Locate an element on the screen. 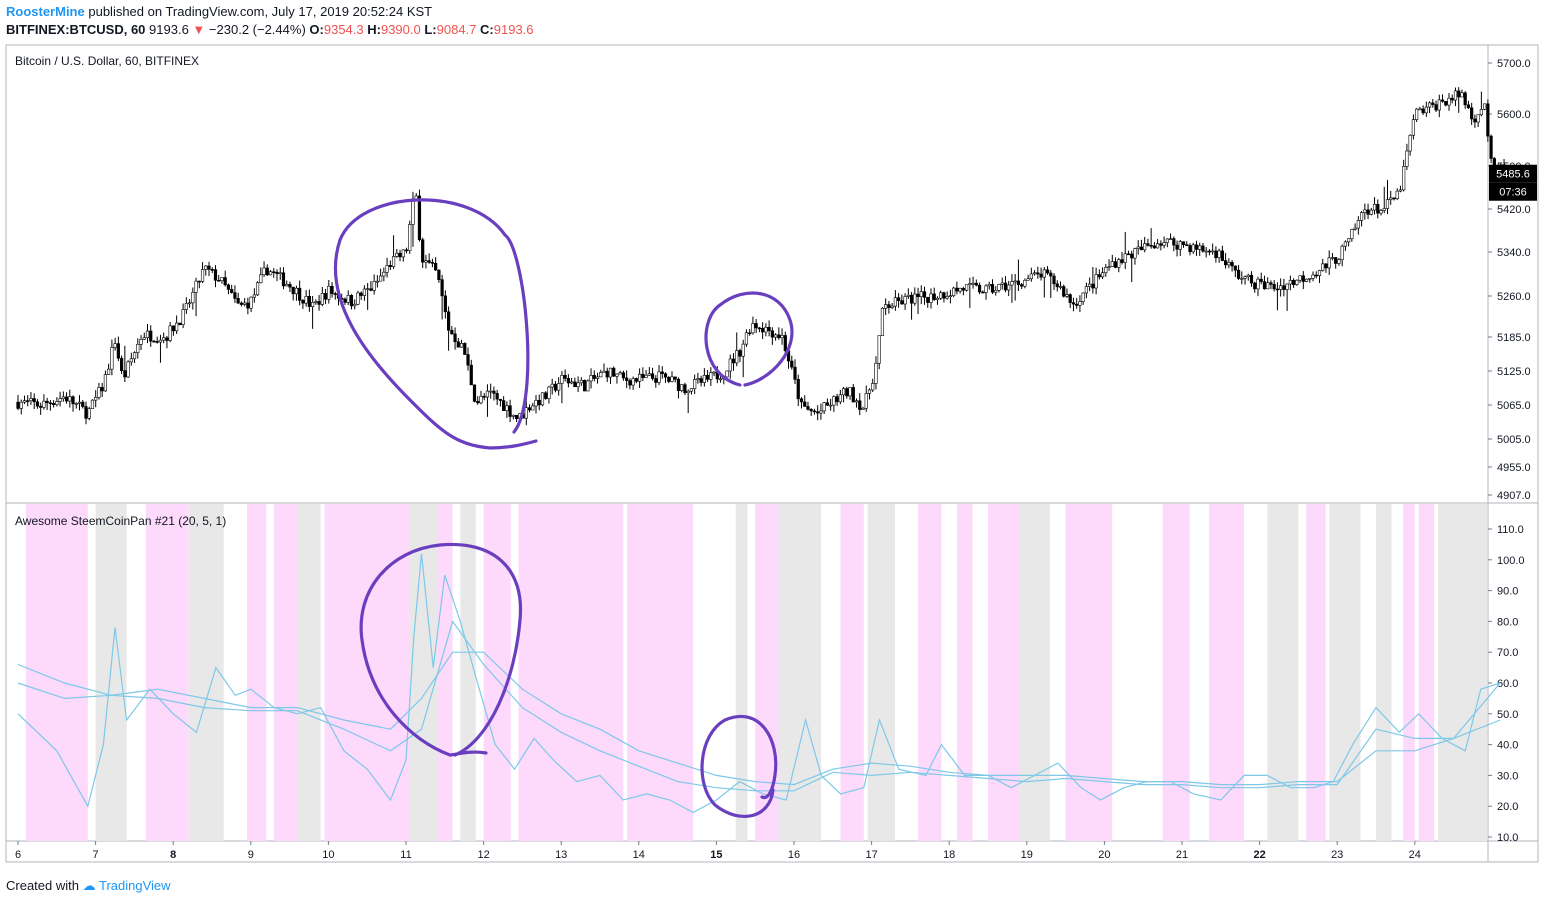 Image resolution: width=1545 pixels, height=905 pixels. last-price-tag-label: 5485.6 is located at coordinates (1513, 175).